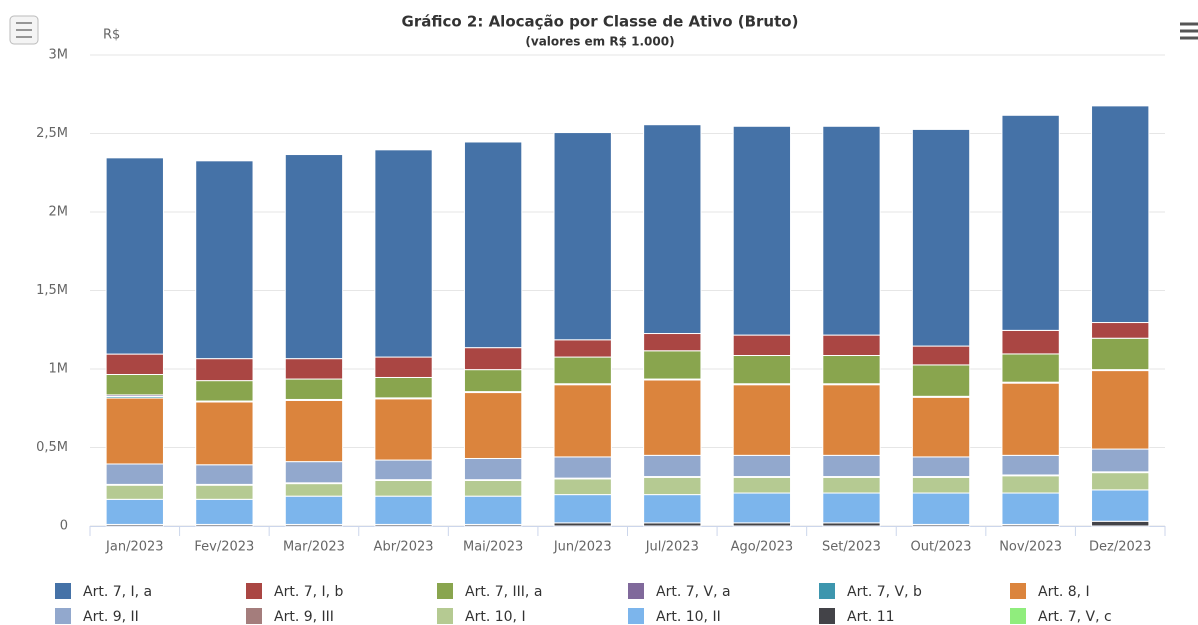 Image resolution: width=1198 pixels, height=625 pixels. I want to click on x-tick-label: Fev/2023, so click(224, 547).